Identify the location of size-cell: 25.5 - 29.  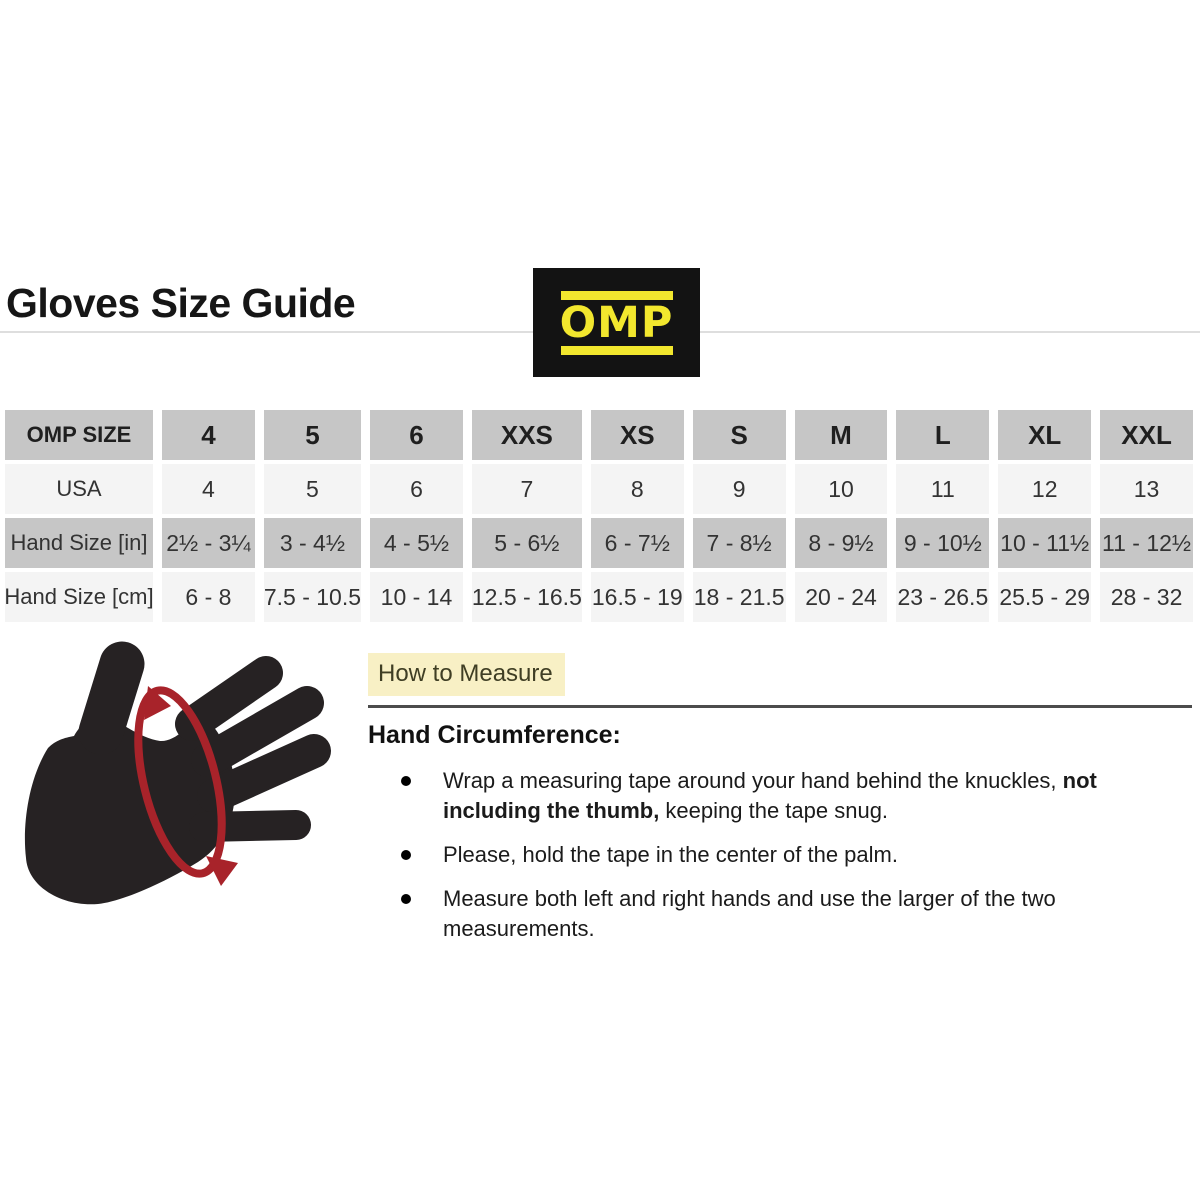
(1045, 597).